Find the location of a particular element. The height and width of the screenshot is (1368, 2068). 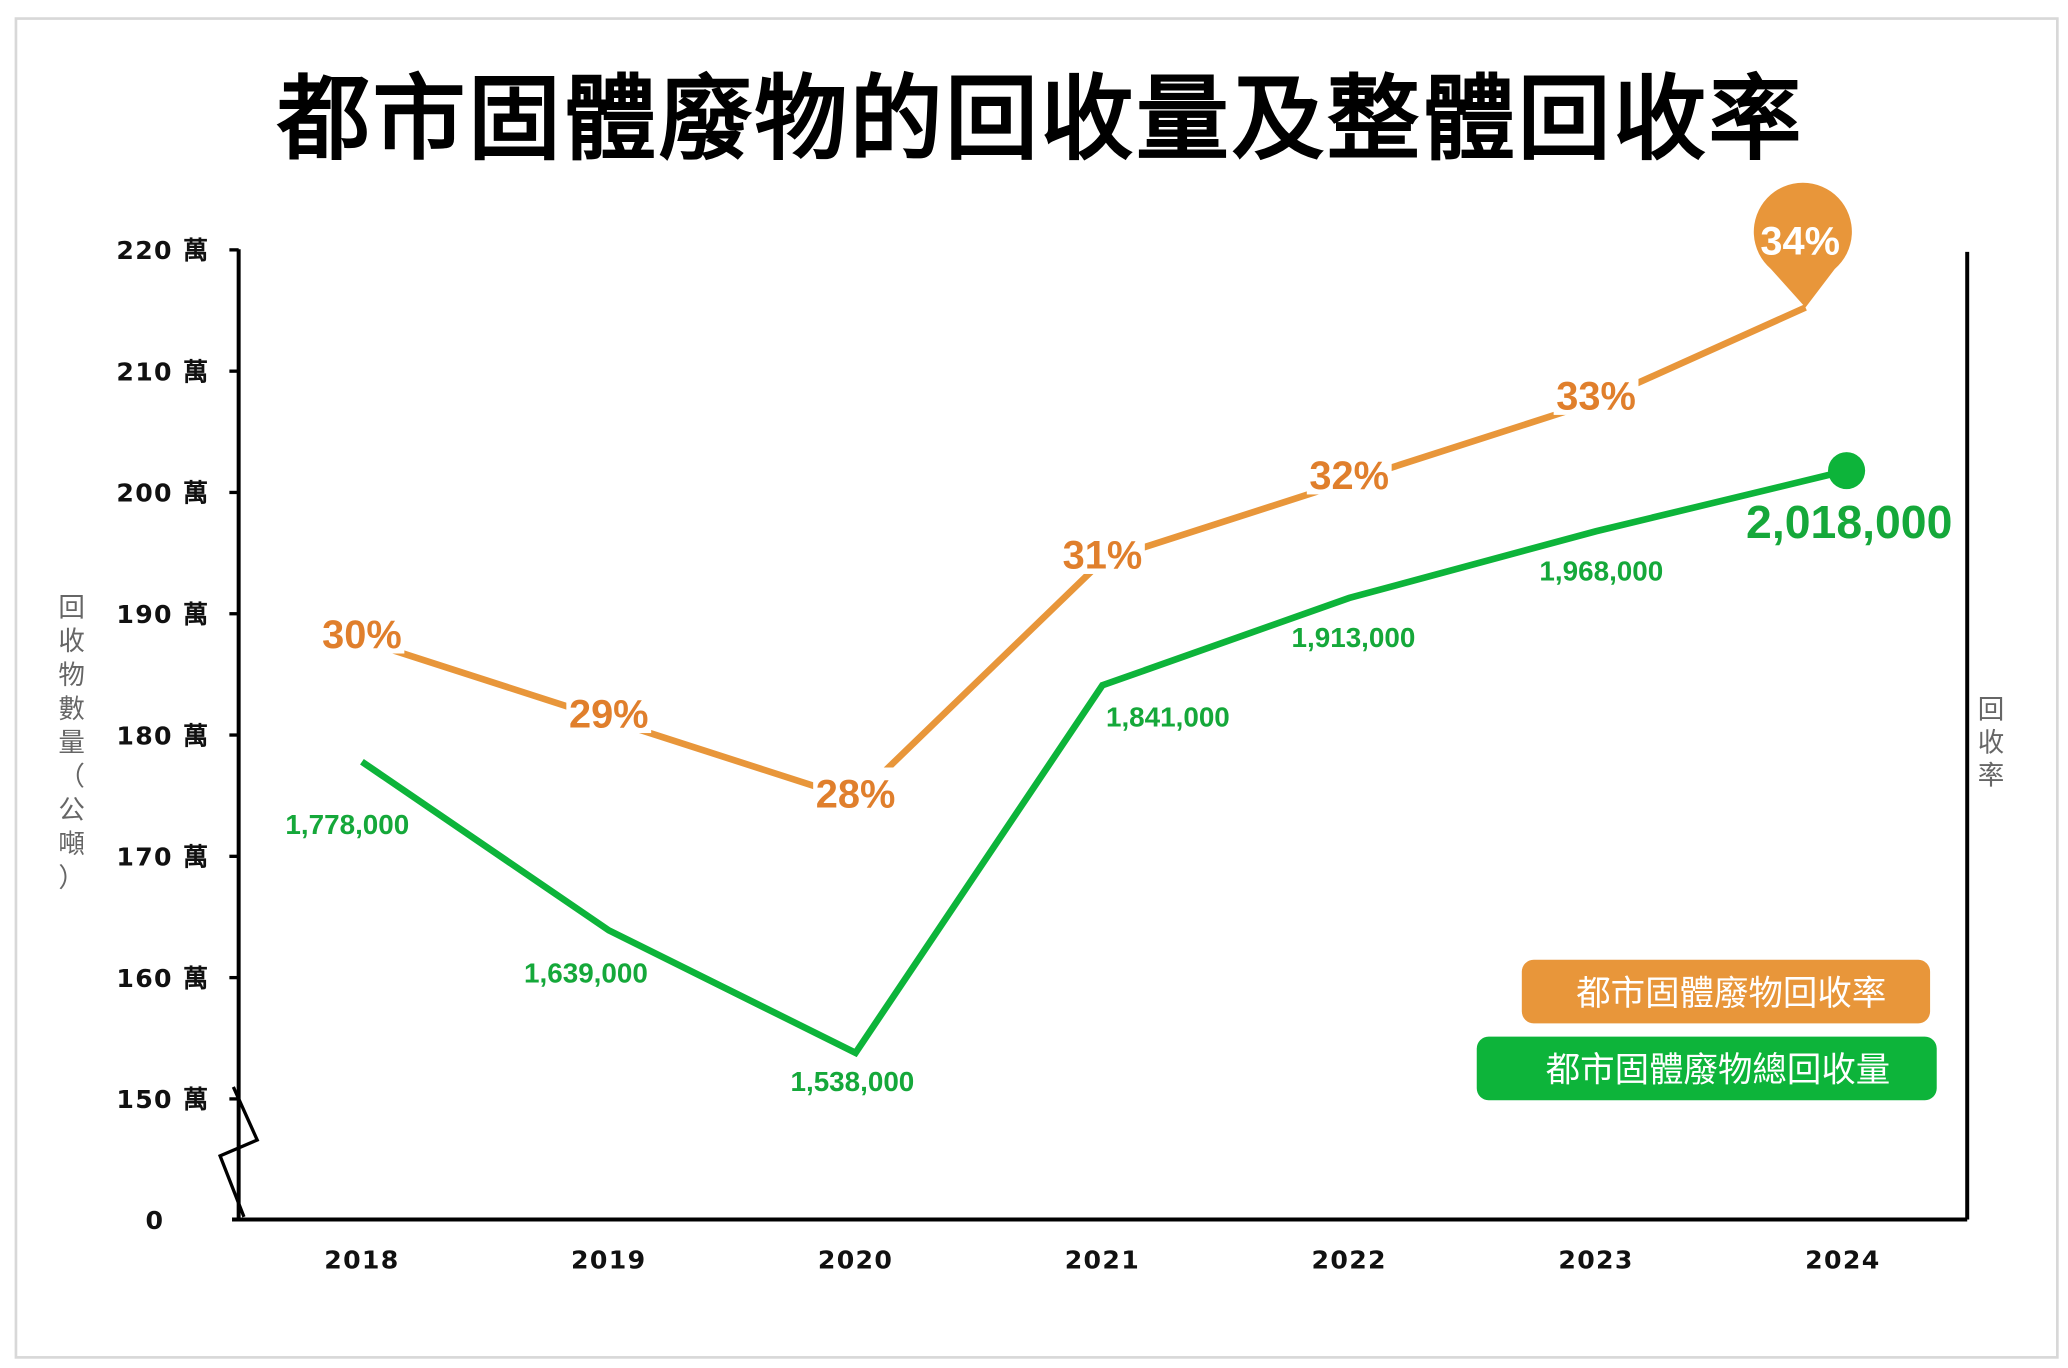

rate-data-label: 29% is located at coordinates (609, 715).